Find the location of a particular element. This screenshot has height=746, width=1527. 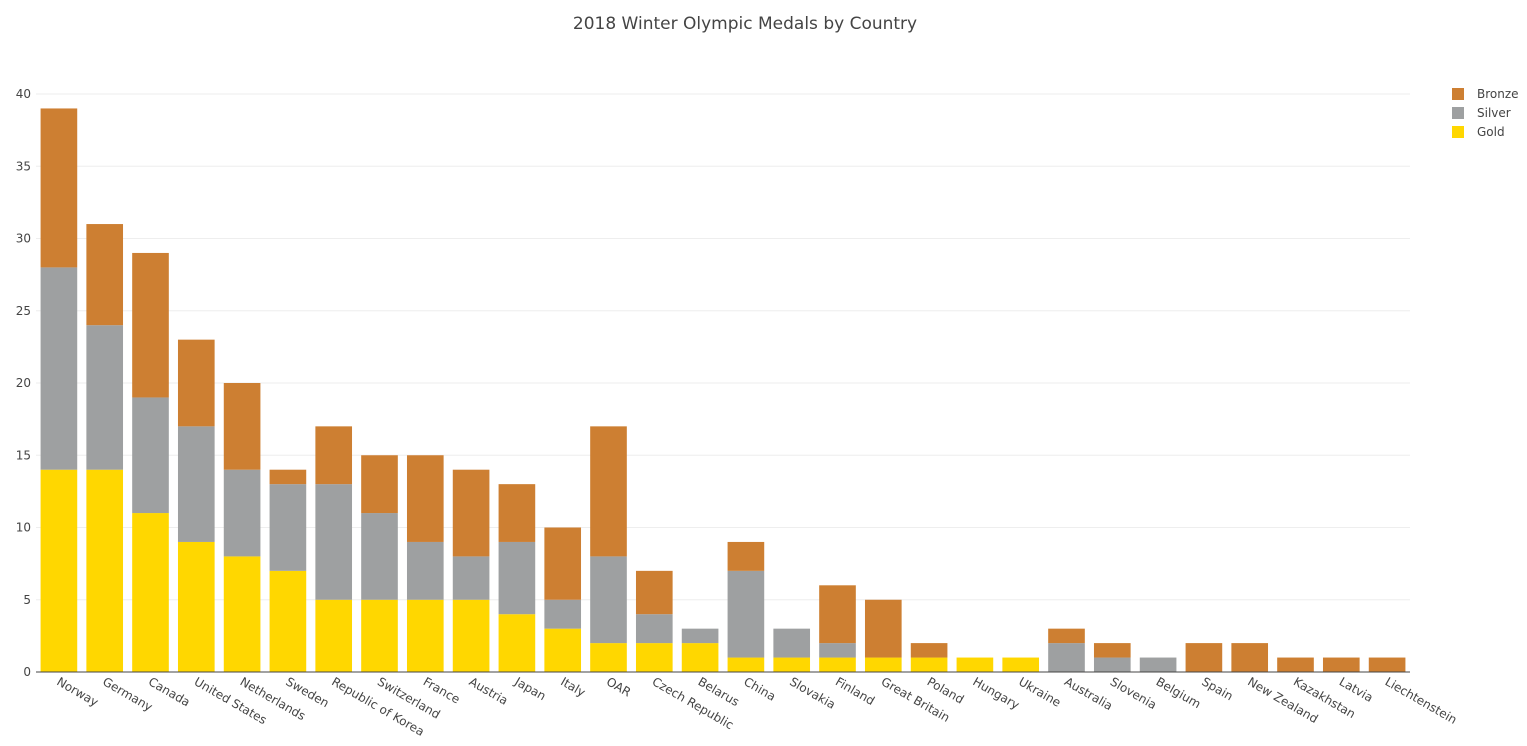

y-tick-label: 40 is located at coordinates (23, 94).